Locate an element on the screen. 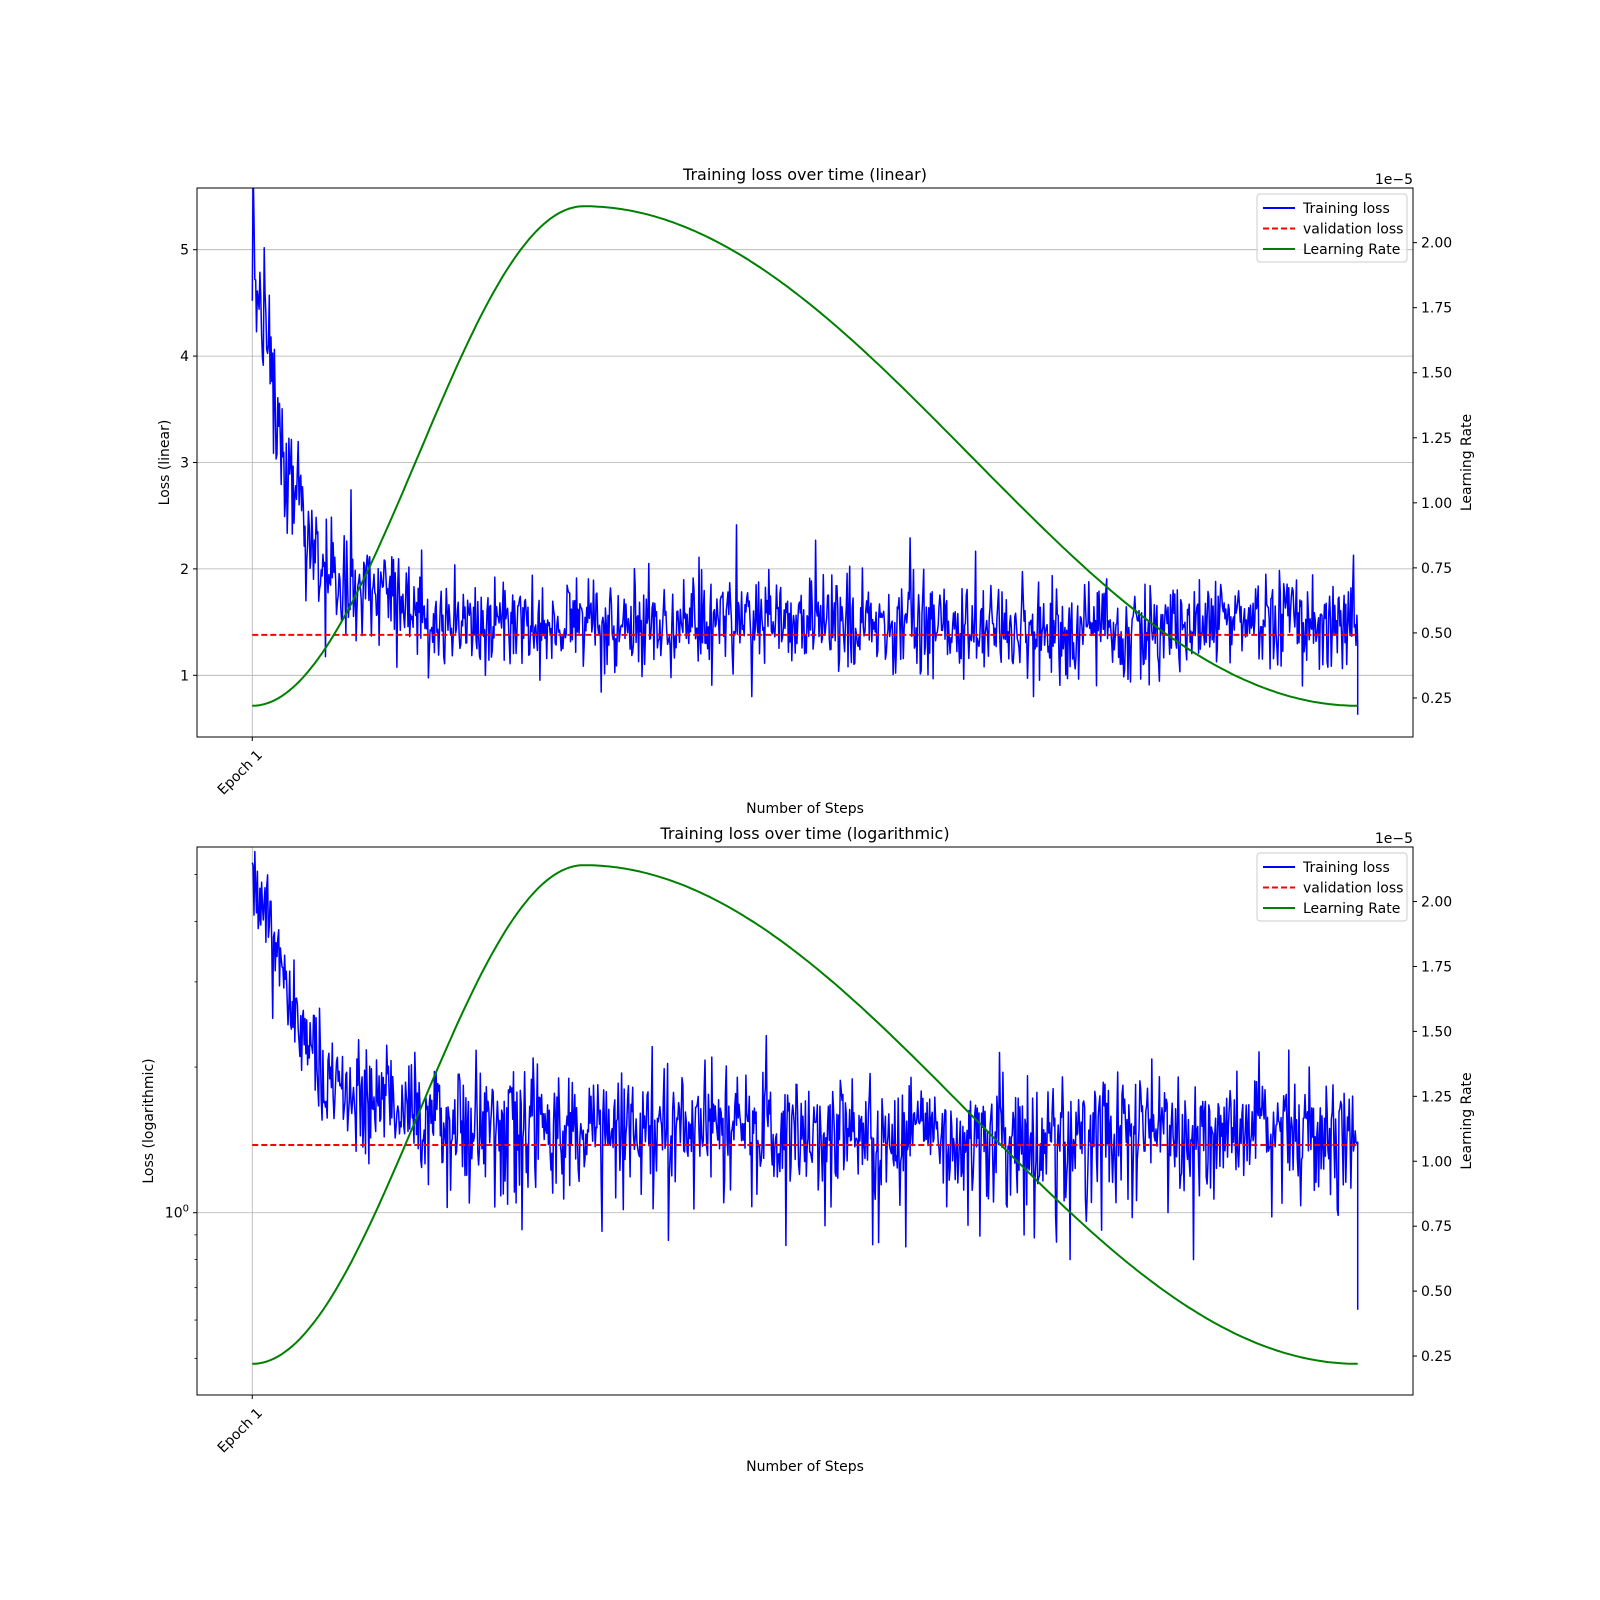 This screenshot has width=1600, height=1600. chart-title: Training loss over time (linear) is located at coordinates (804, 174).